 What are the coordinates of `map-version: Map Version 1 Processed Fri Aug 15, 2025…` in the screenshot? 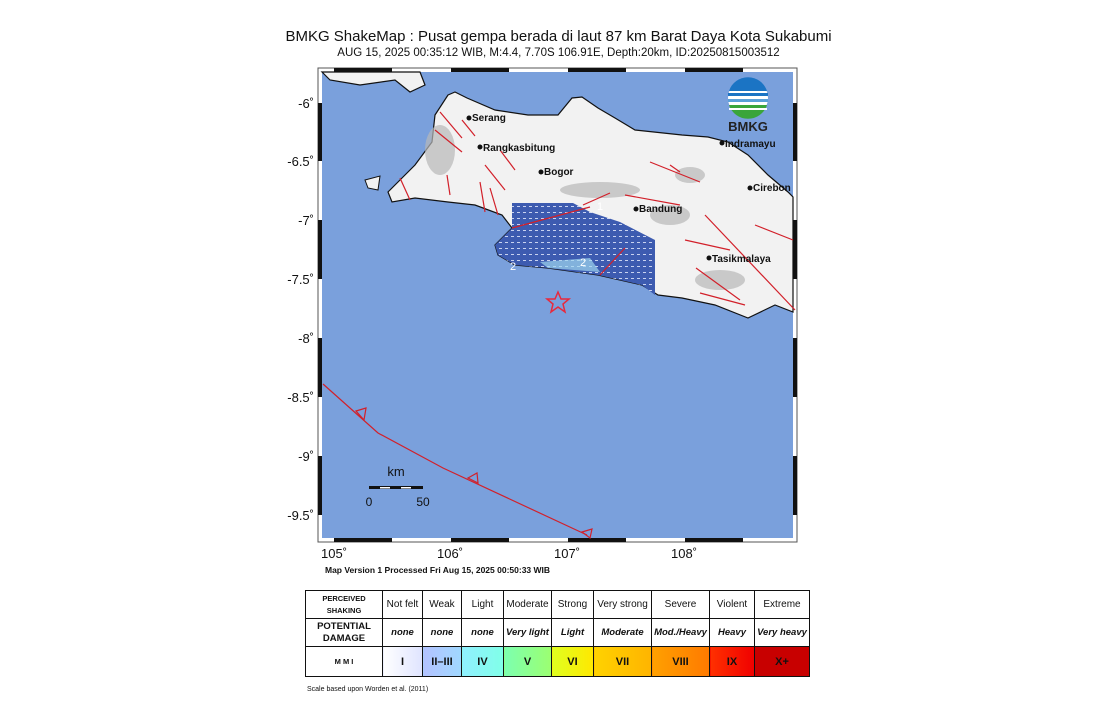 It's located at (438, 570).